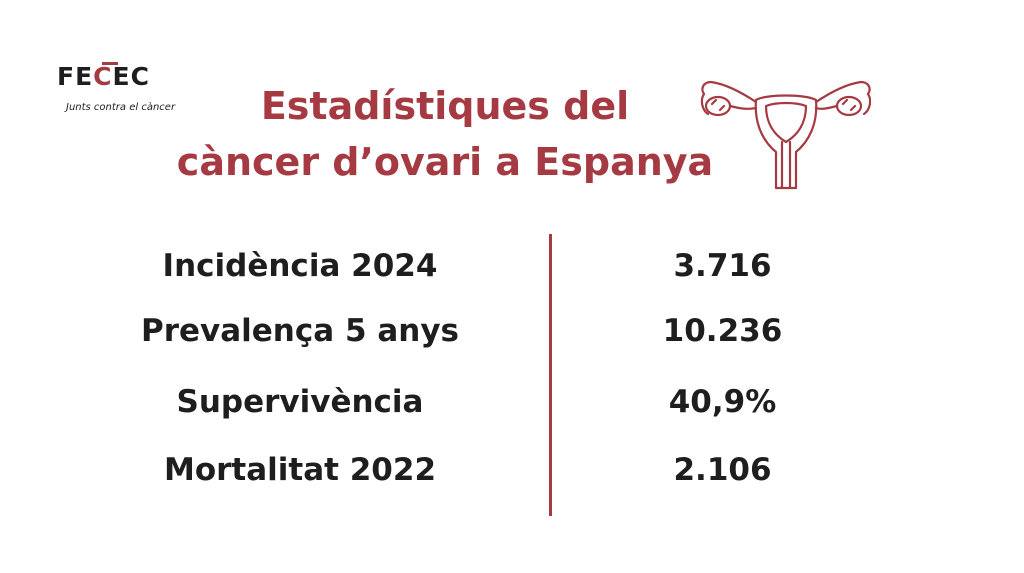  Describe the element at coordinates (785, 135) in the screenshot. I see `uterus-icon` at that location.